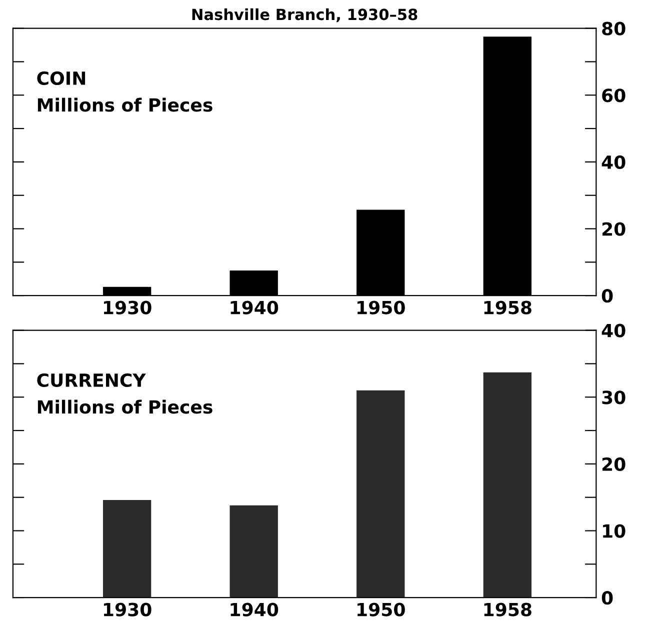  Describe the element at coordinates (614, 29) in the screenshot. I see `y-tick-label: 80` at that location.